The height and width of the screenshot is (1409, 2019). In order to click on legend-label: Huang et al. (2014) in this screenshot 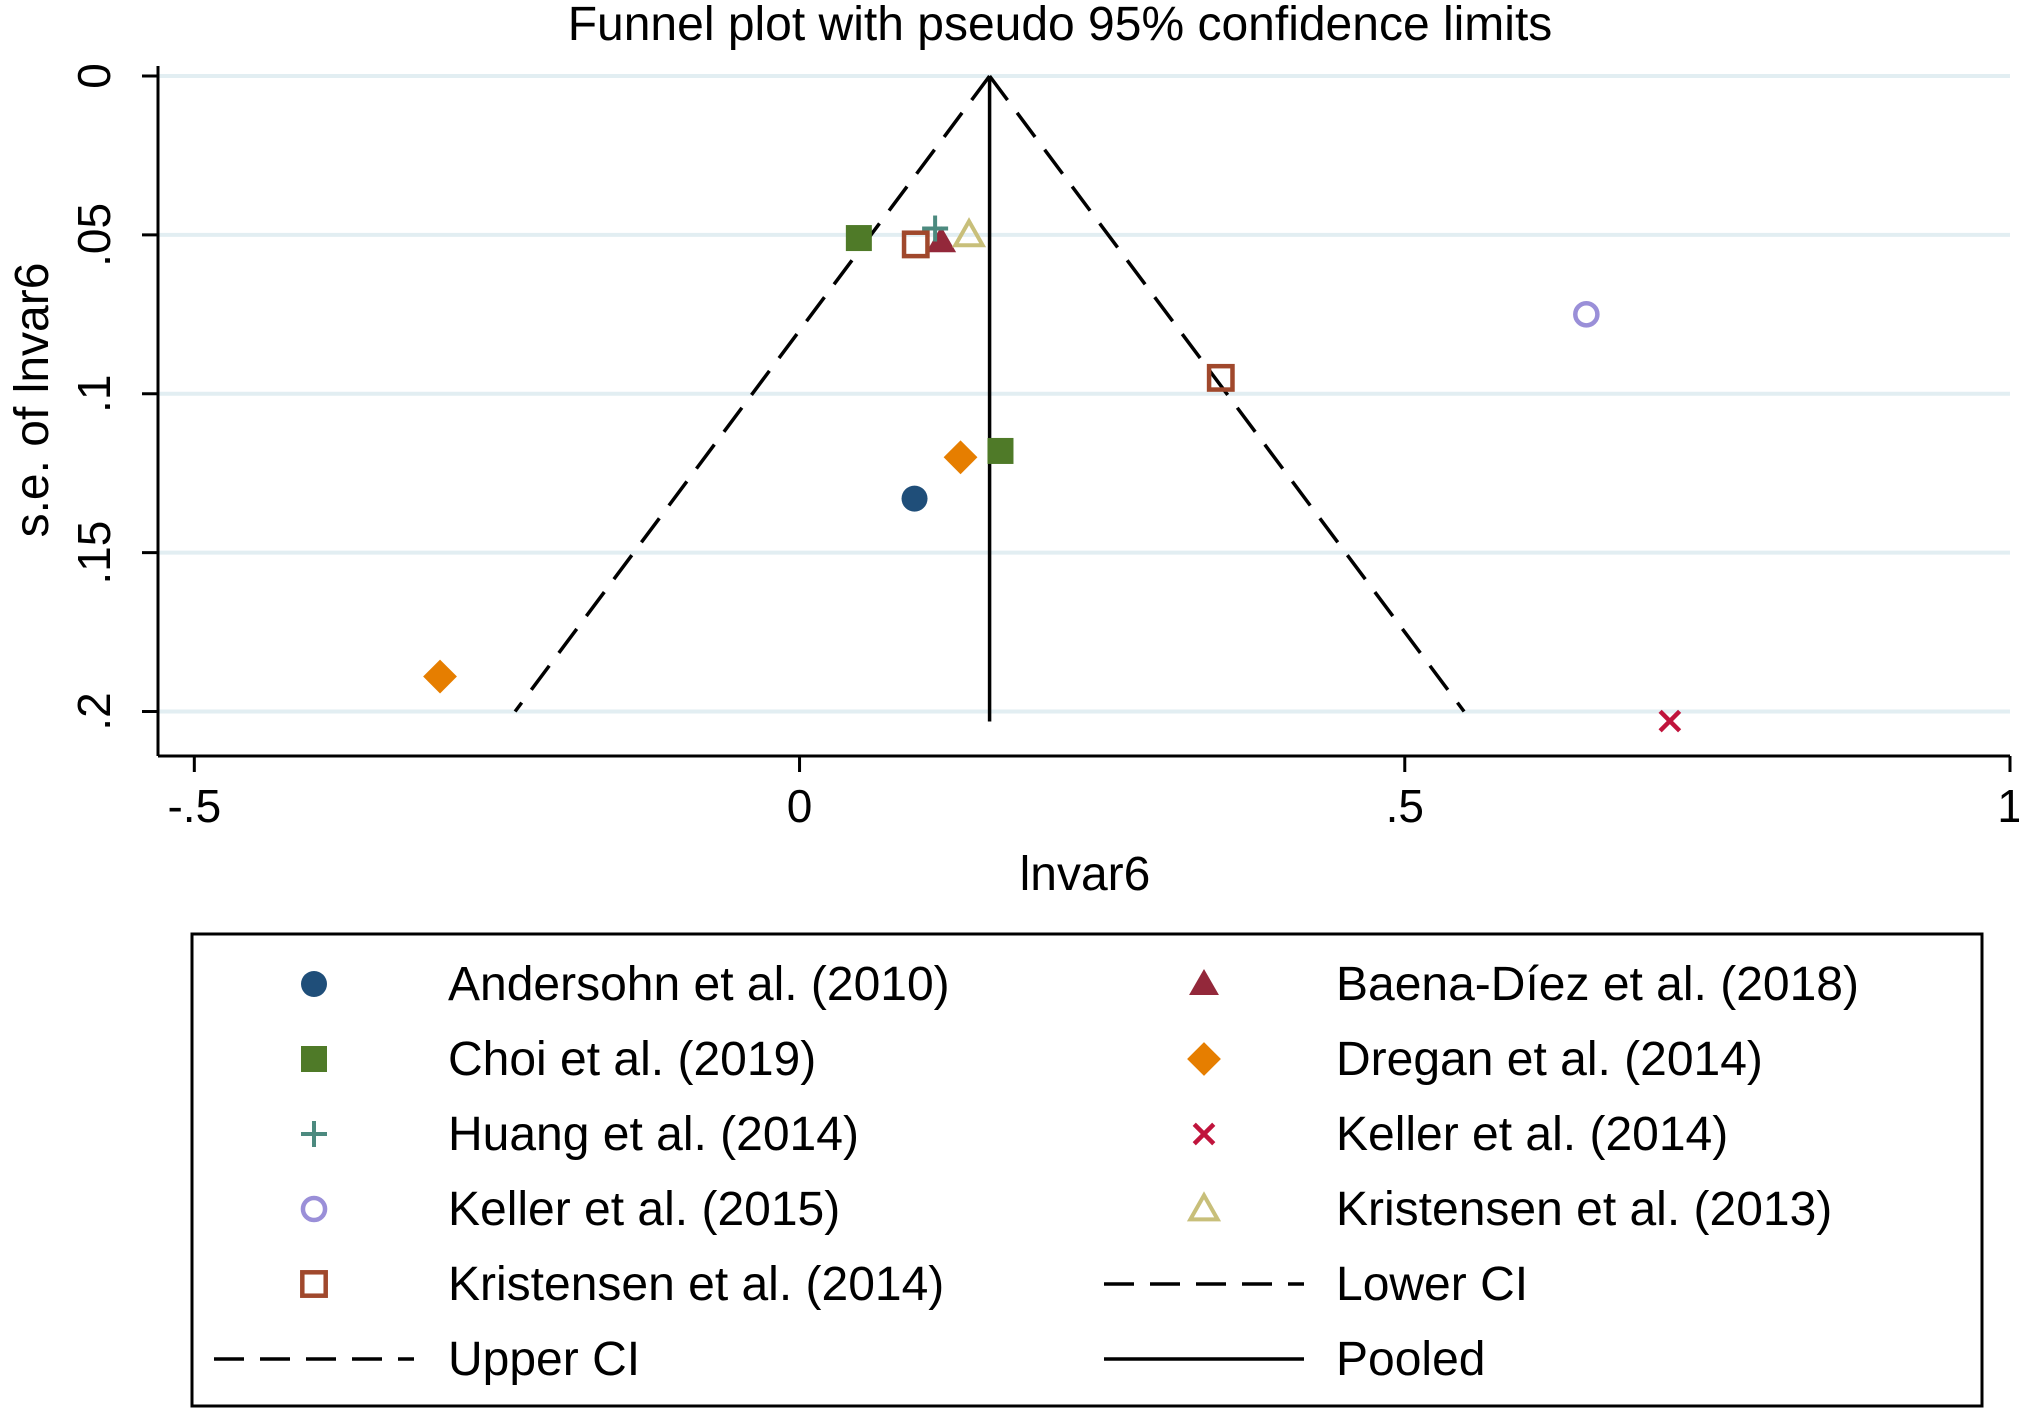, I will do `click(653, 1134)`.